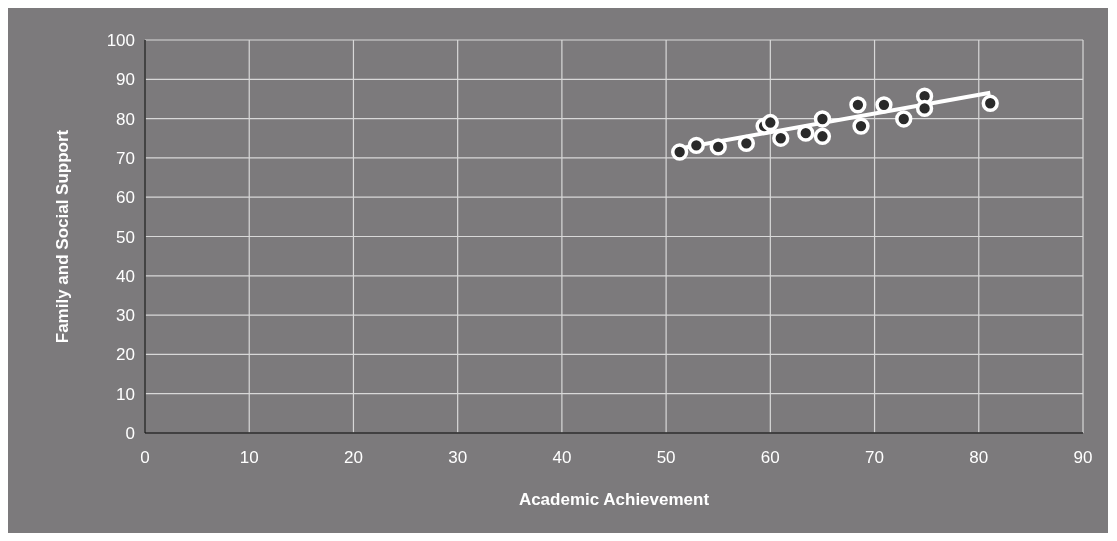 This screenshot has width=1117, height=541. I want to click on y-tick-label: 70, so click(125, 158).